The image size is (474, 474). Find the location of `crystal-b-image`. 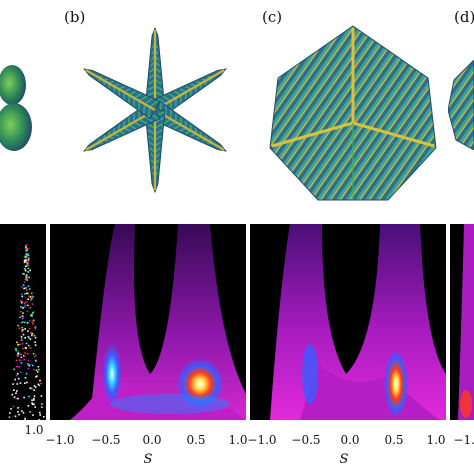

crystal-b-image is located at coordinates (155, 110).